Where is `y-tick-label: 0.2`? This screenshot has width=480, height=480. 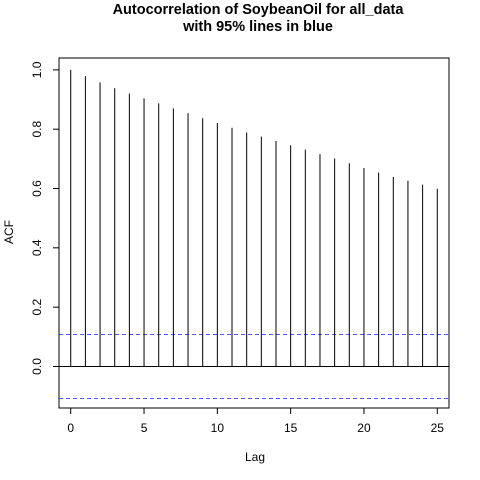 y-tick-label: 0.2 is located at coordinates (37, 306).